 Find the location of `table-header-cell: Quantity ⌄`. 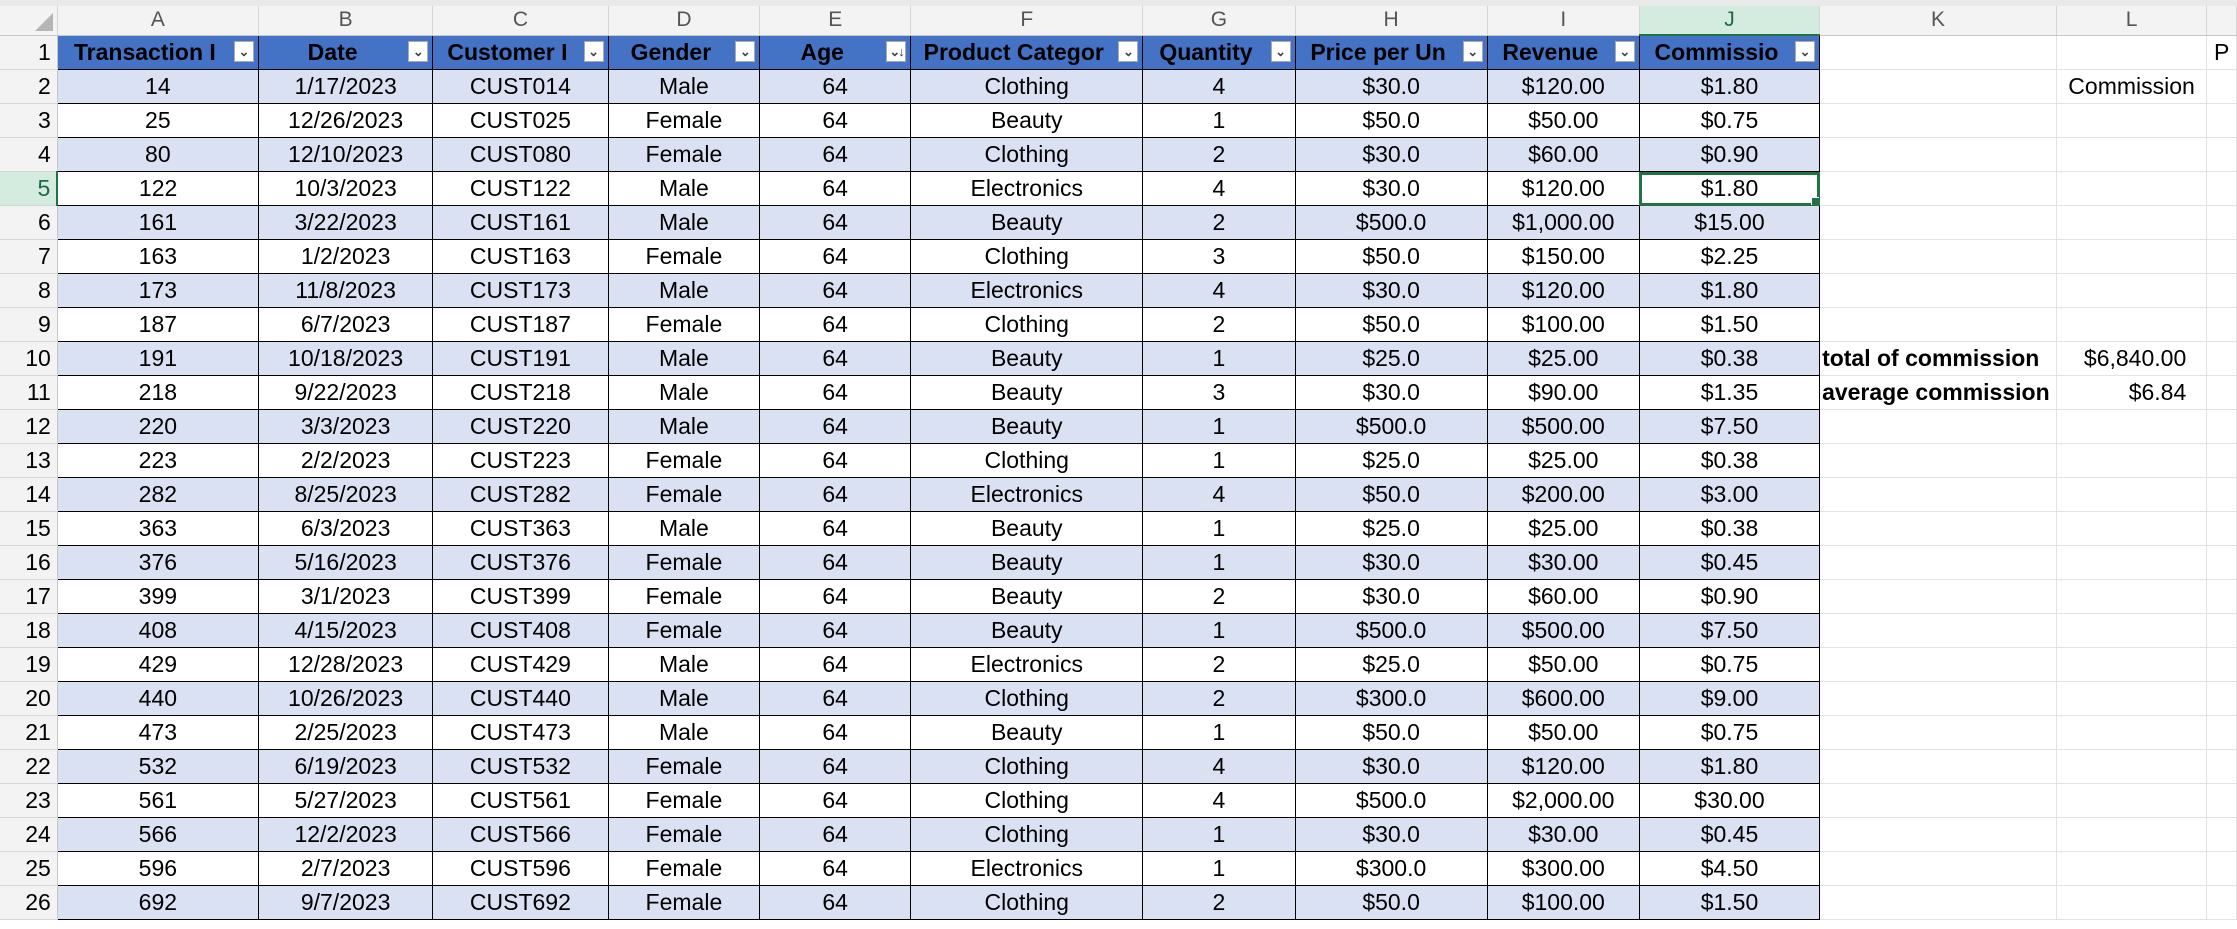

table-header-cell: Quantity ⌄ is located at coordinates (1219, 52).